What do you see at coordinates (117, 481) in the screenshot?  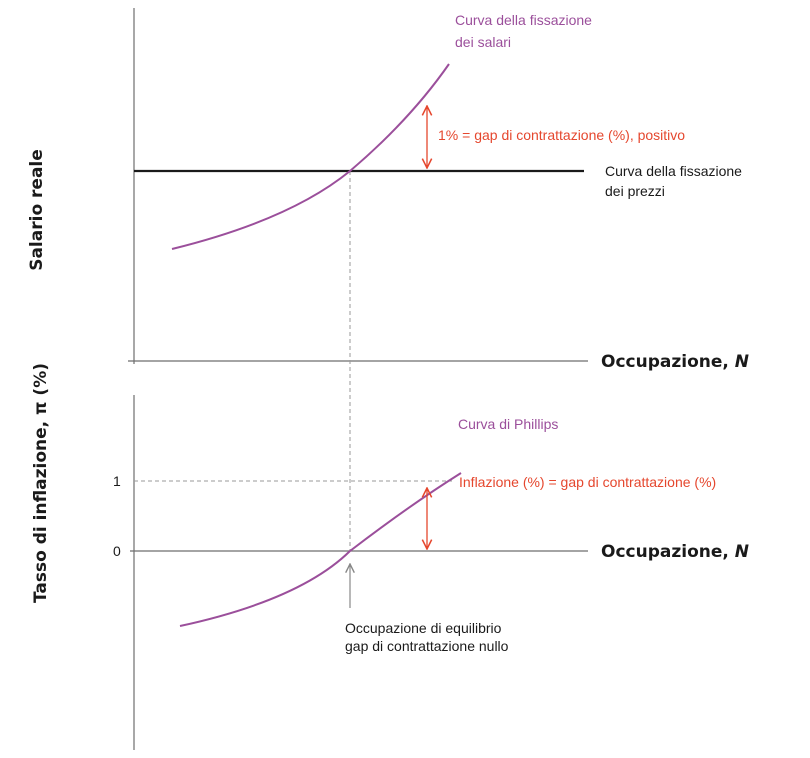 I see `tick-1: 1` at bounding box center [117, 481].